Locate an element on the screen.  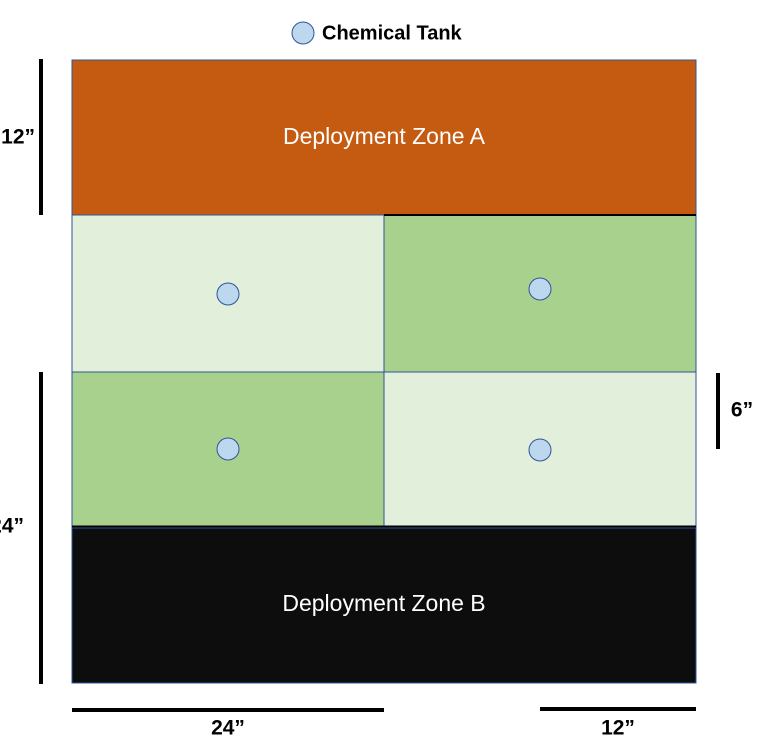
zone-a-label: Deployment Zone A is located at coordinates (384, 136).